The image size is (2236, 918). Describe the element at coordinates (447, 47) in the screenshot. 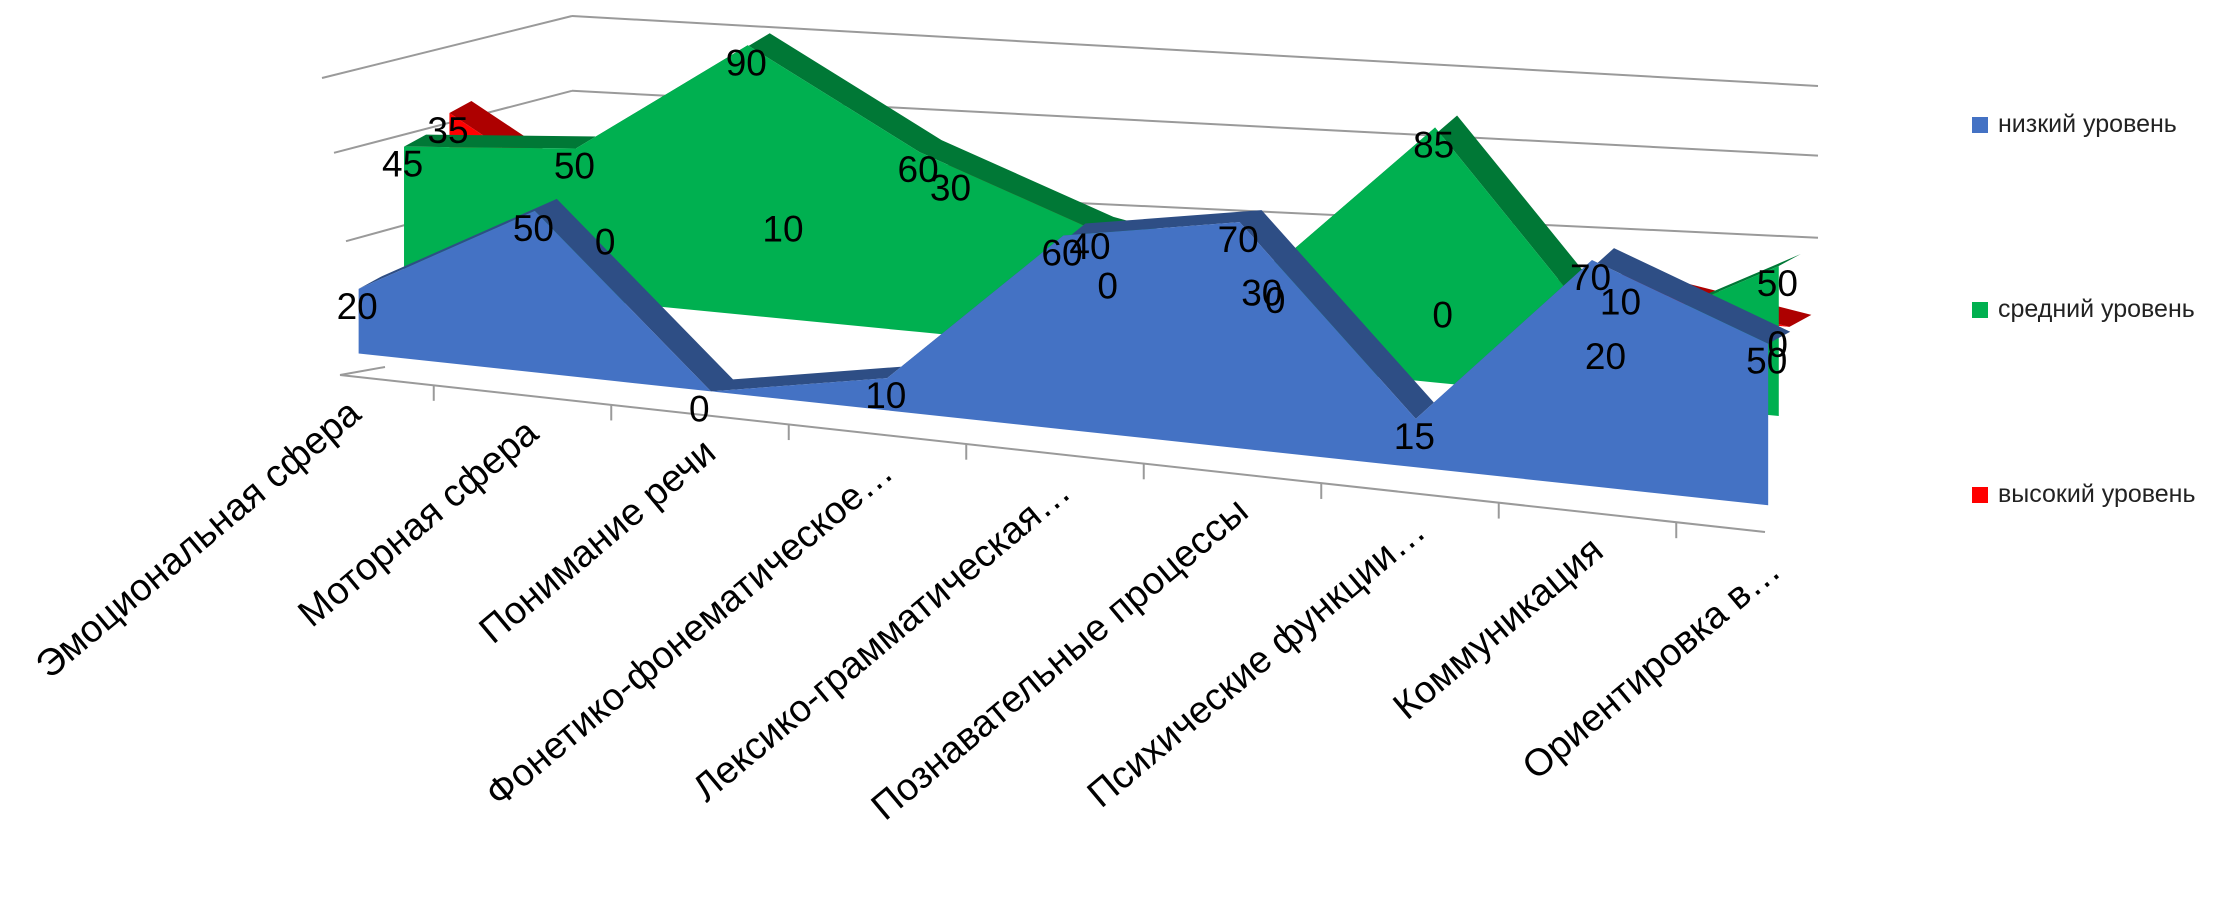

I see `gridline-left` at that location.